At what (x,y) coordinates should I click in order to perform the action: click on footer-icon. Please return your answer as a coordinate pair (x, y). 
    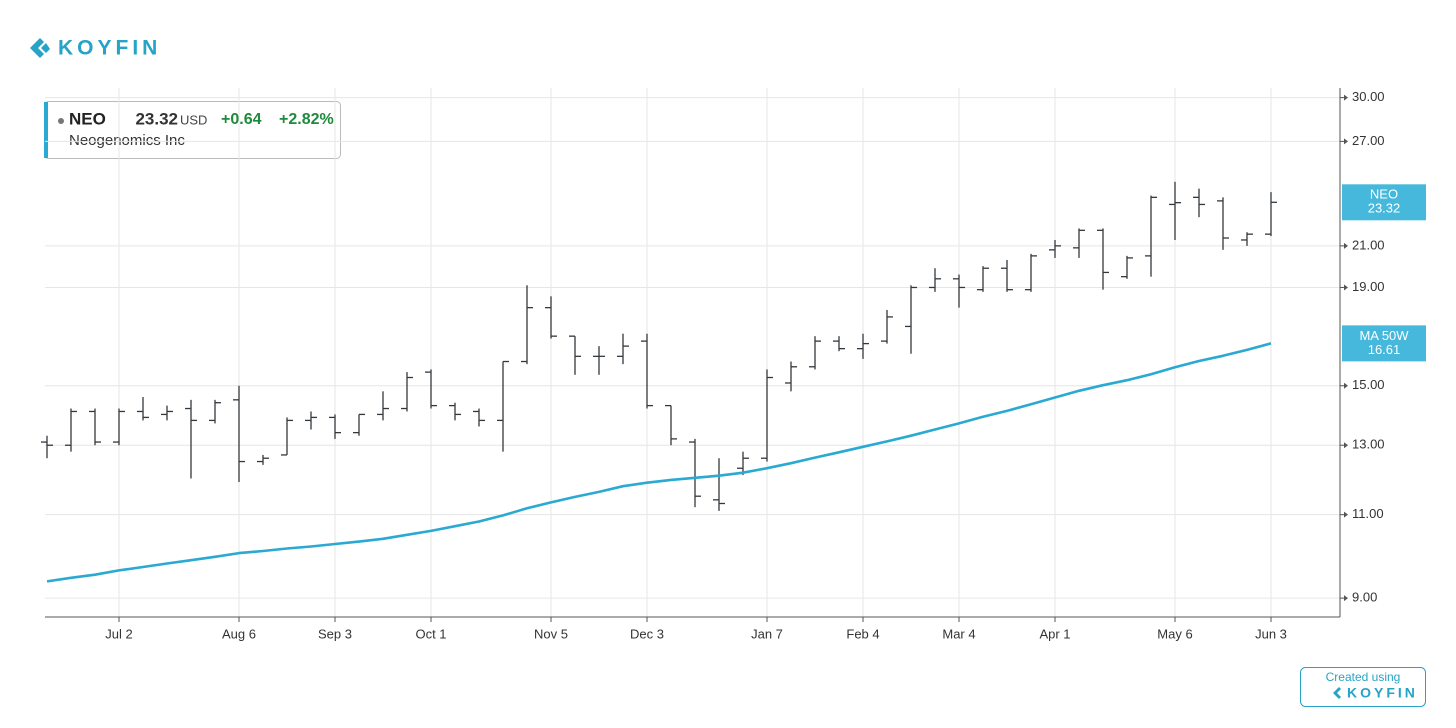
    Looking at the image, I should click on (1337, 693).